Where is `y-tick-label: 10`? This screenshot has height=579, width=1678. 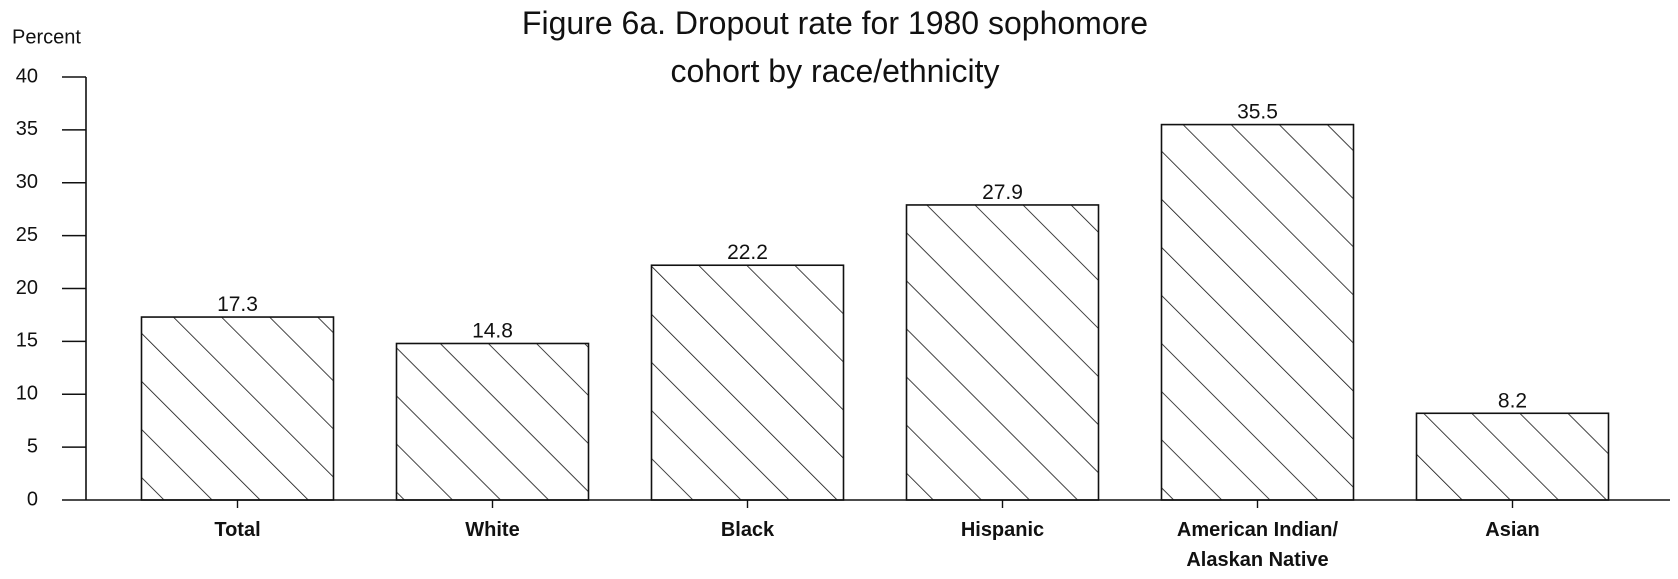 y-tick-label: 10 is located at coordinates (27, 394).